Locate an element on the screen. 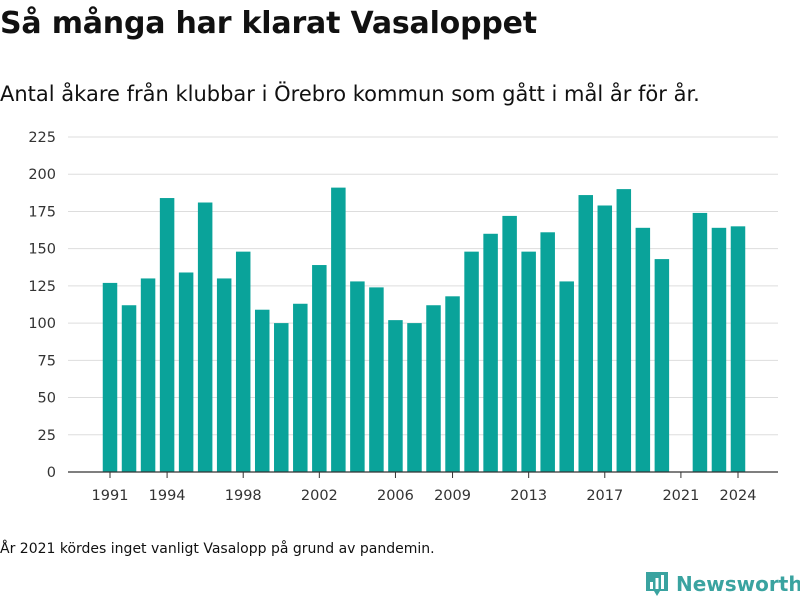 Image resolution: width=800 pixels, height=600 pixels. brand-name: Newsworthy is located at coordinates (738, 584).